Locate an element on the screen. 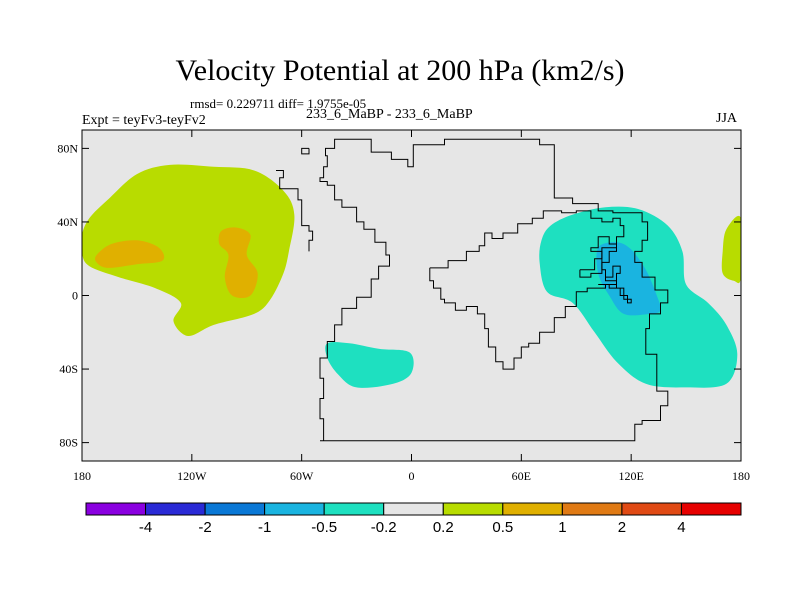  colorbar-label: -4 is located at coordinates (145, 527).